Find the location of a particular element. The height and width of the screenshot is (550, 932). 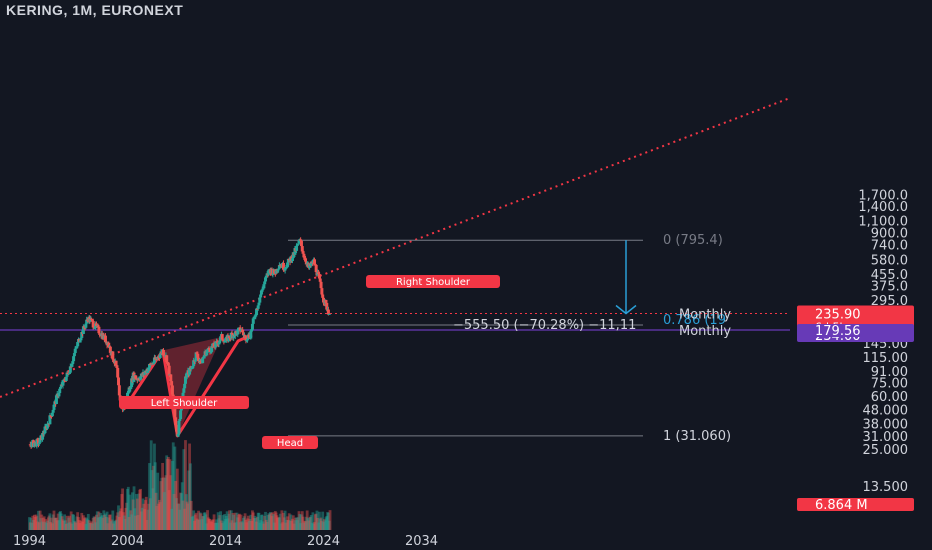

right-shoulder-label-bg is located at coordinates (433, 281).